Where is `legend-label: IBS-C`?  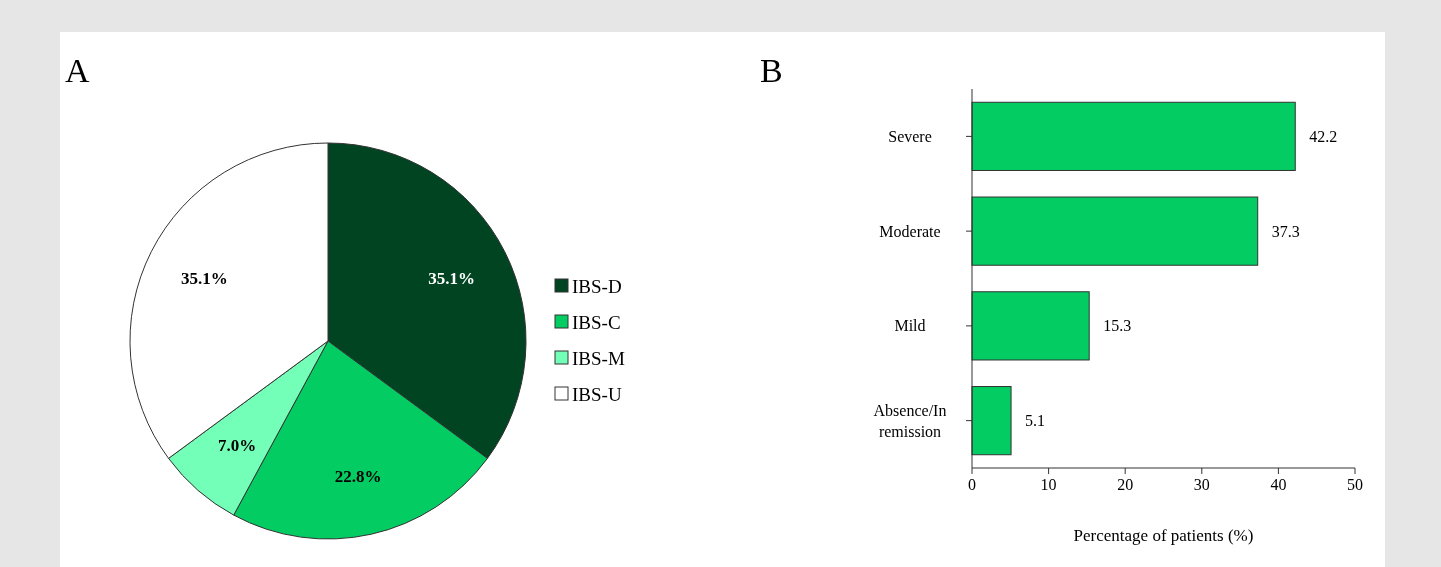
legend-label: IBS-C is located at coordinates (596, 322).